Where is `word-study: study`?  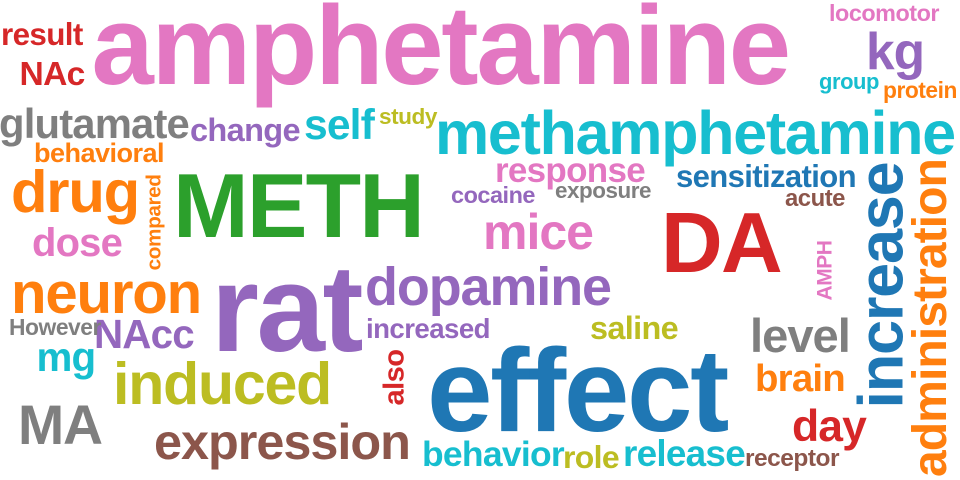
word-study: study is located at coordinates (408, 116).